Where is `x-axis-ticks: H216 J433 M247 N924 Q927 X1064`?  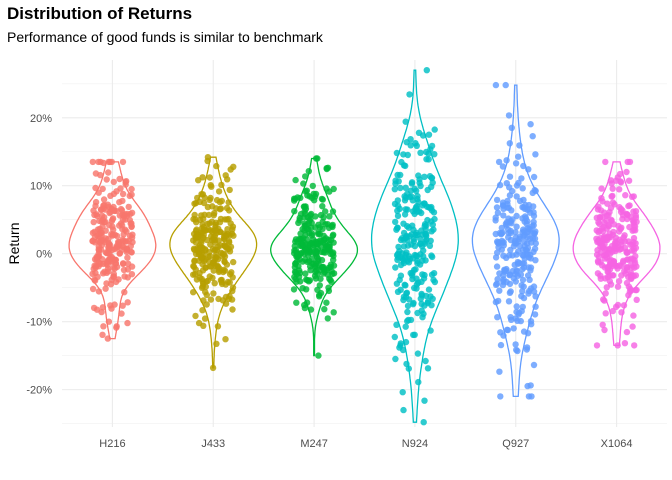 x-axis-ticks: H216 J433 M247 N924 Q927 X1064 is located at coordinates (365, 444).